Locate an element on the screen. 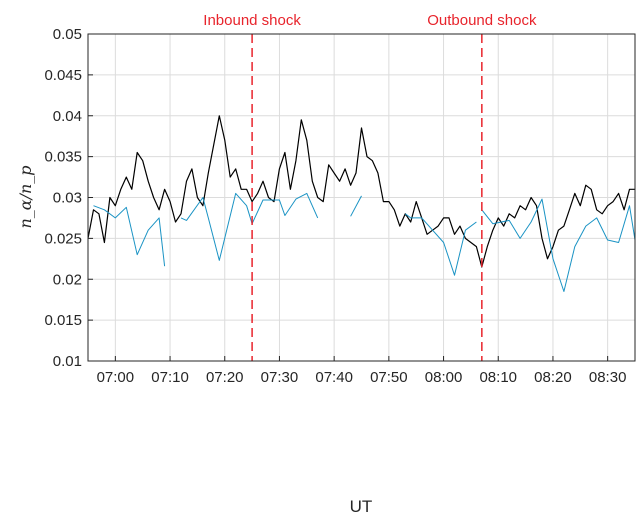 The image size is (636, 521). y-tick-label: 0.04 is located at coordinates (67, 116).